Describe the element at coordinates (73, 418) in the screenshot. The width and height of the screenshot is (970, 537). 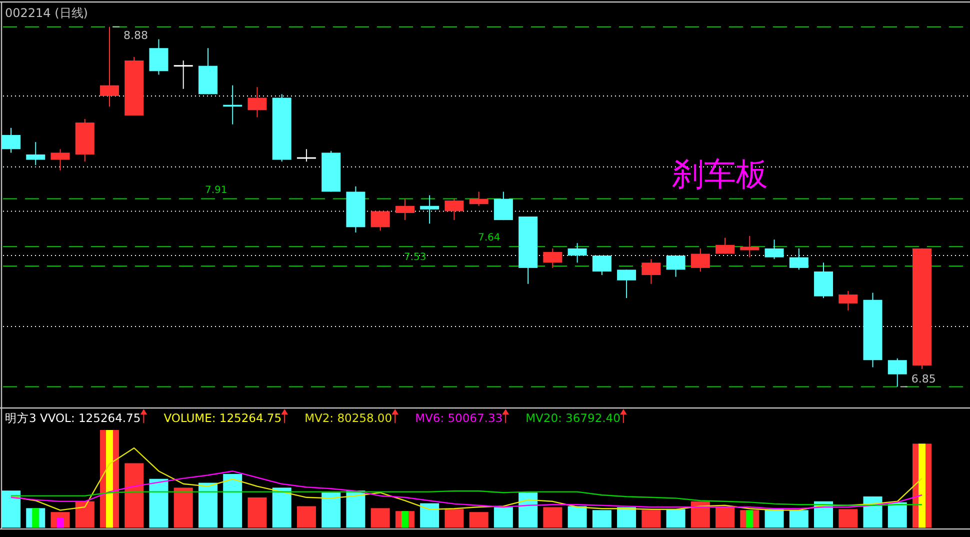
I see `chart-title: 明方3 VVOL: 125264.75` at that location.